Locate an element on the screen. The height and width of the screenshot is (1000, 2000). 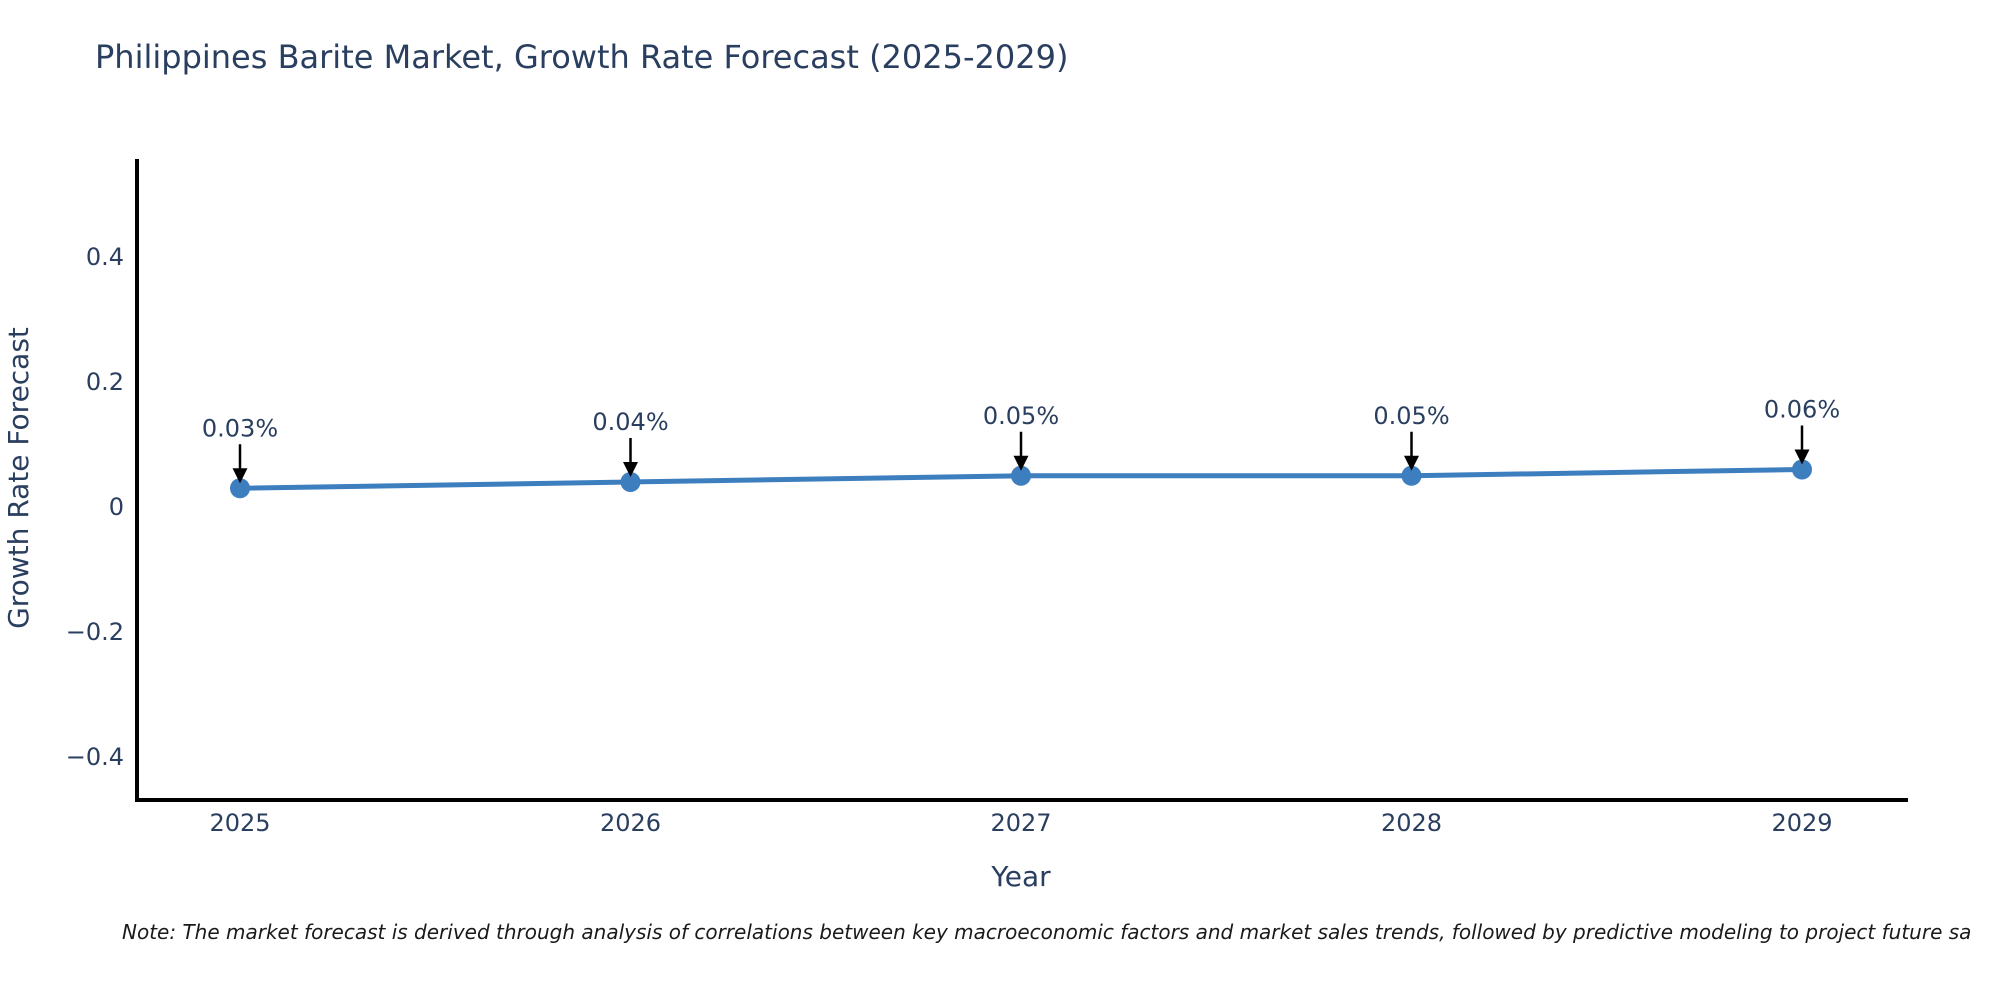
x-tick-label: 2027 is located at coordinates (1020, 823).